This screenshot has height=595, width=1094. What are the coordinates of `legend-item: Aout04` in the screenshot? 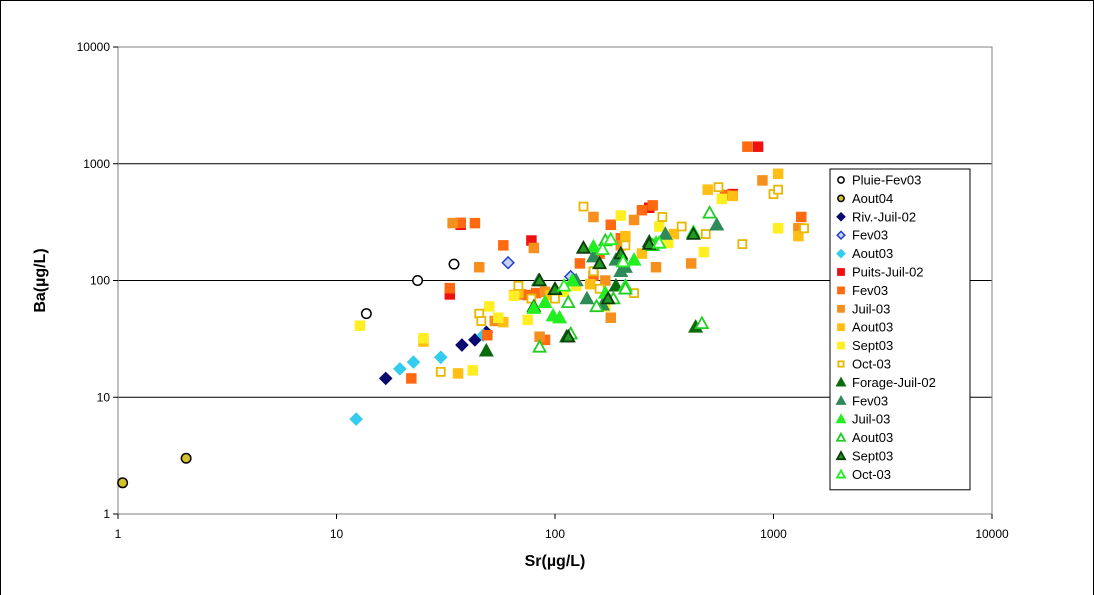 It's located at (865, 198).